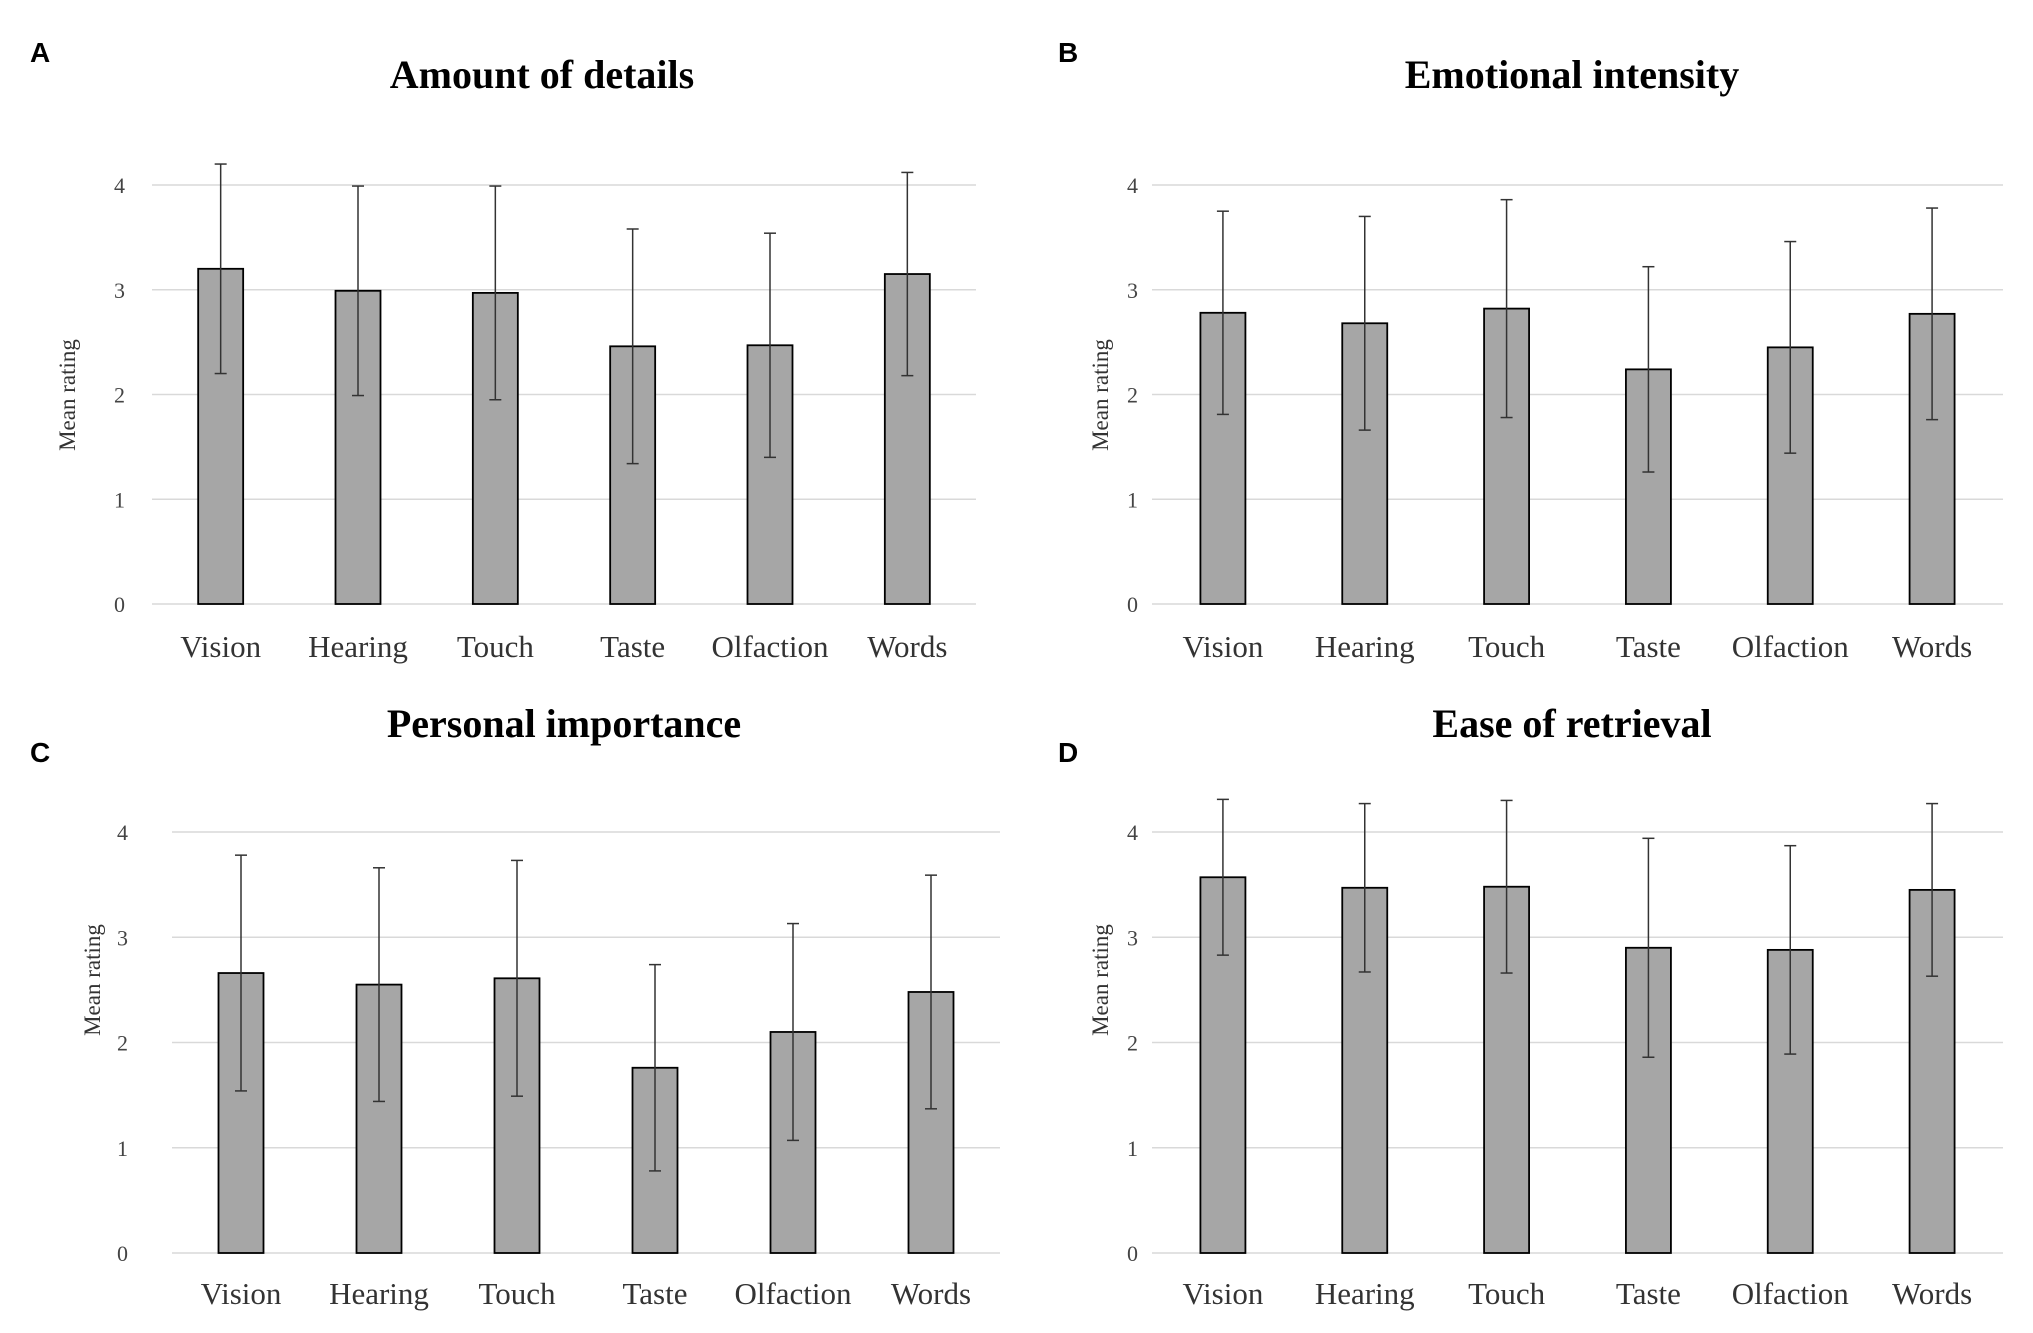 The height and width of the screenshot is (1333, 2033). What do you see at coordinates (40, 52) in the screenshot?
I see `panel-label: A` at bounding box center [40, 52].